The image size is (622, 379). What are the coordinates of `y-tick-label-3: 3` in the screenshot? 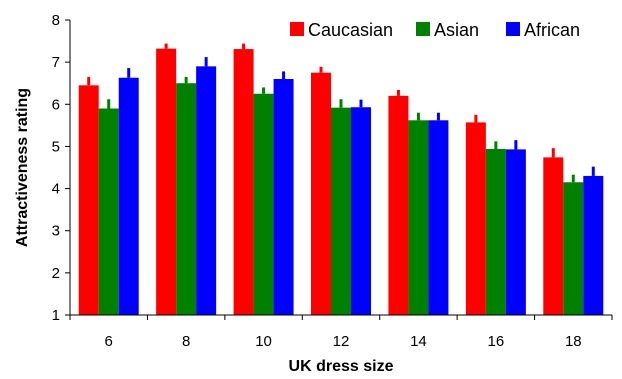 It's located at (56, 231).